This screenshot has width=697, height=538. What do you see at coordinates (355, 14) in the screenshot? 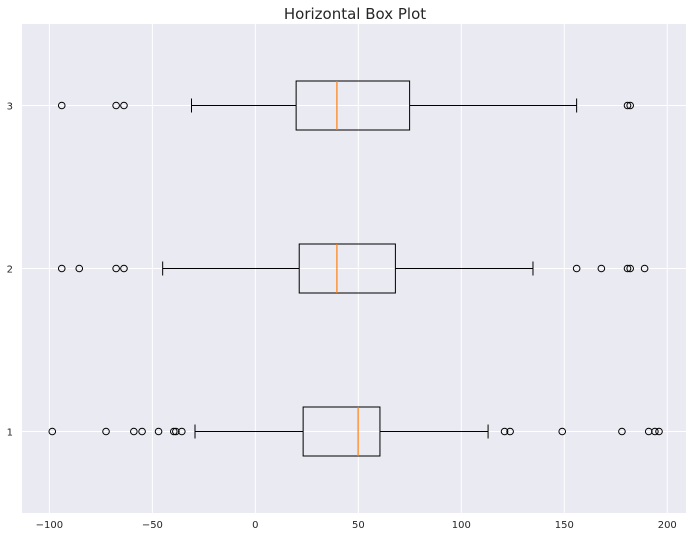
I see `chart-title: Horizontal Box Plot` at bounding box center [355, 14].